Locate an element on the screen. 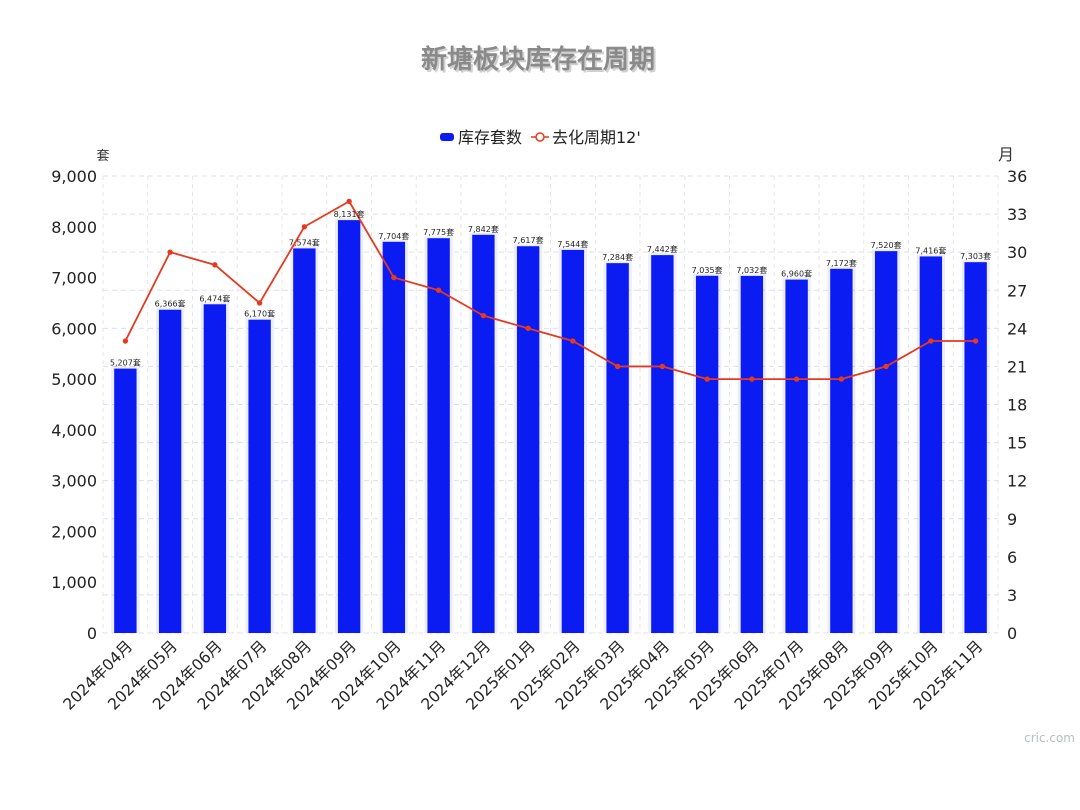 The image size is (1080, 810). chart-title-text: 新塘板块库存在周期 is located at coordinates (538, 59).